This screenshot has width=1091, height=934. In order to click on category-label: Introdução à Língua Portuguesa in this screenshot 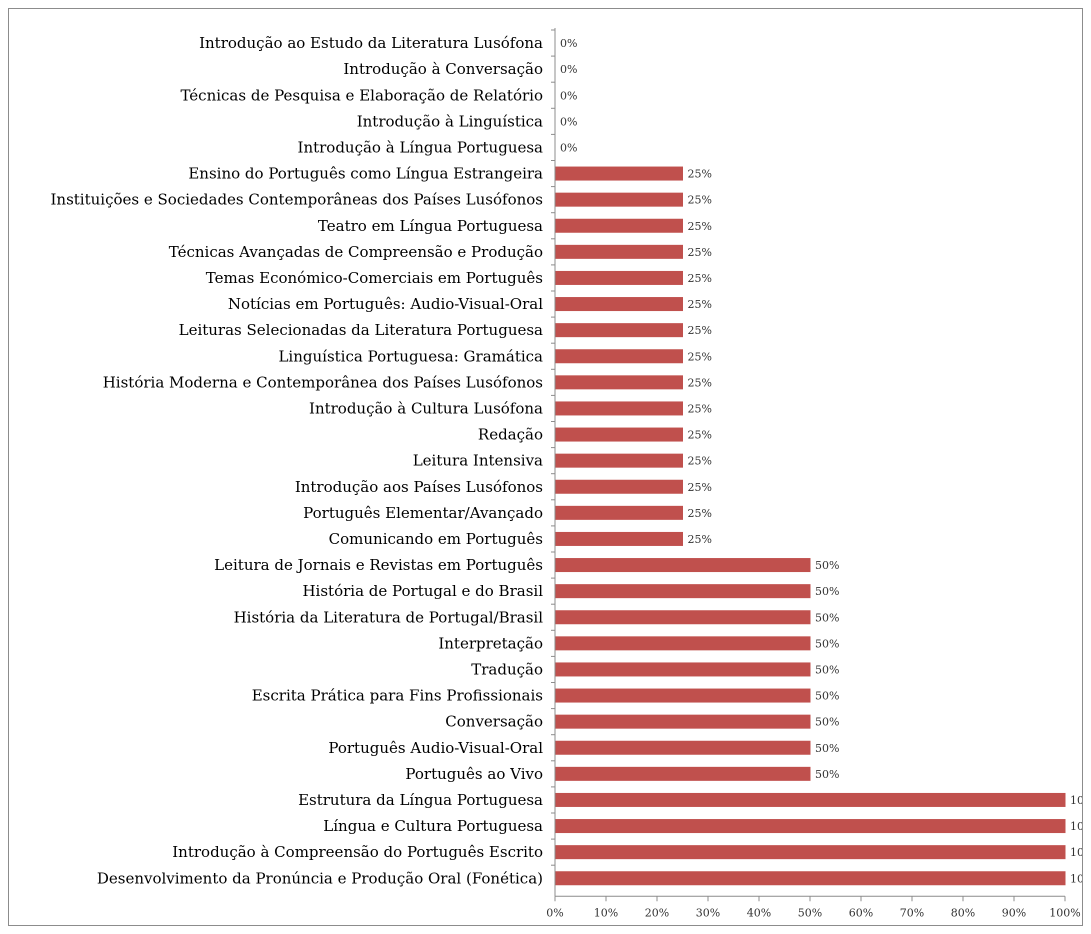, I will do `click(421, 147)`.